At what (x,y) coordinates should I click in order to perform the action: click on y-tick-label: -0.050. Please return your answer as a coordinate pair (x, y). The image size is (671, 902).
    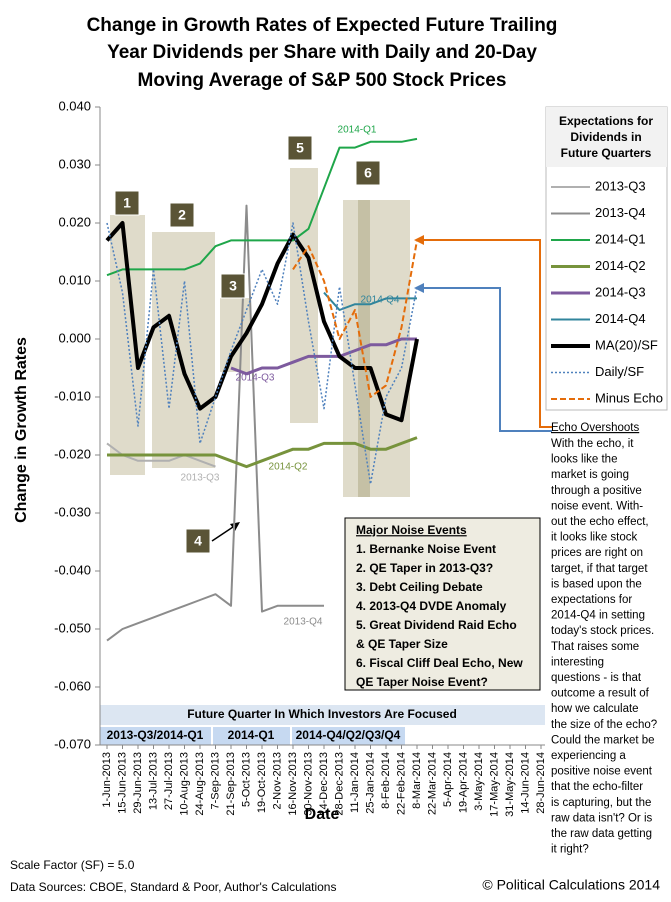
    Looking at the image, I should click on (72, 627).